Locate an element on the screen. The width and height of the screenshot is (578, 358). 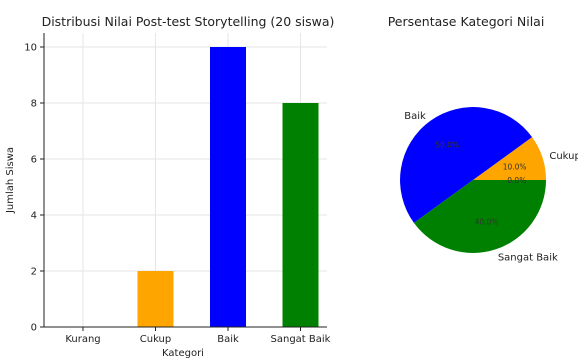
pie-slices is located at coordinates (473, 180).